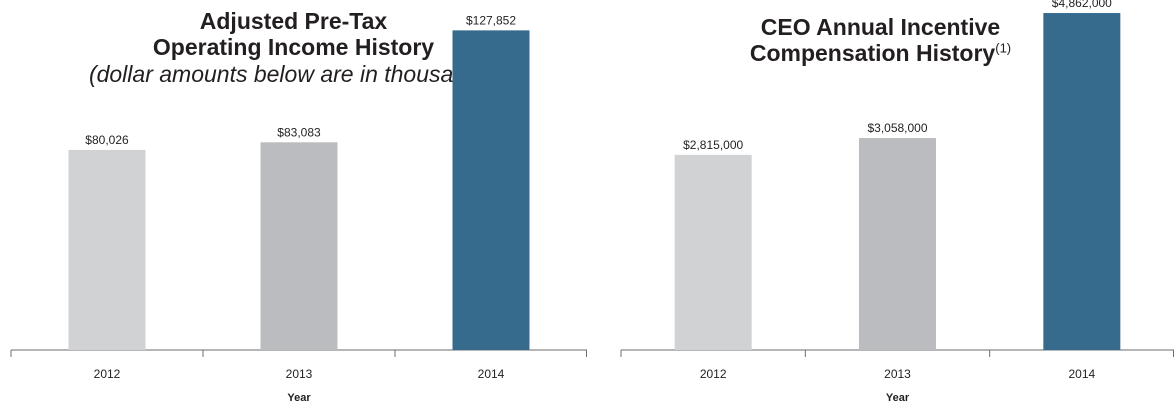 The height and width of the screenshot is (404, 1174). I want to click on bar-value-label-2014: $127,852, so click(491, 20).